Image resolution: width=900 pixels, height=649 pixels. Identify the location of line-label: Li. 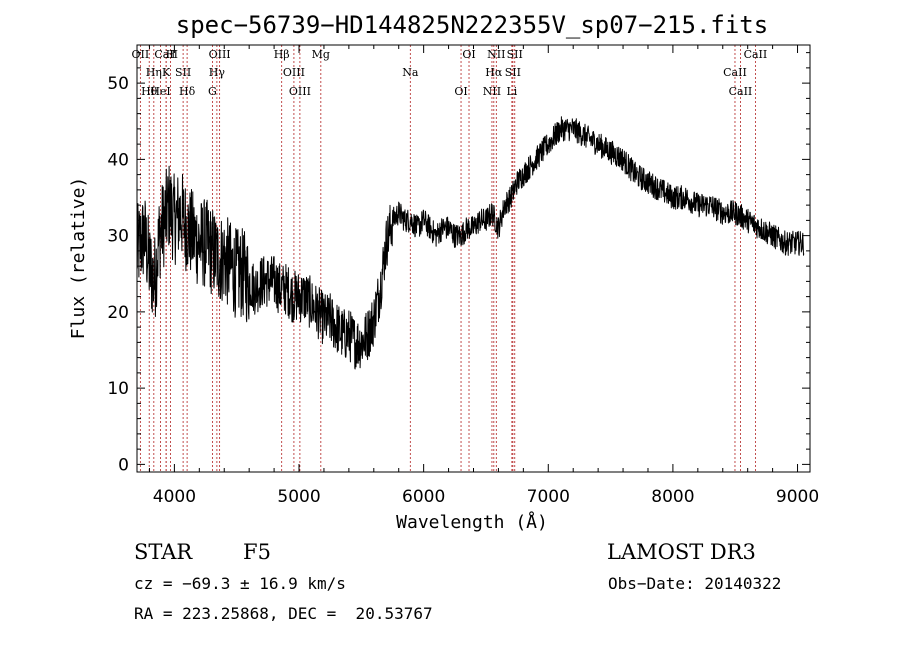
(511, 91).